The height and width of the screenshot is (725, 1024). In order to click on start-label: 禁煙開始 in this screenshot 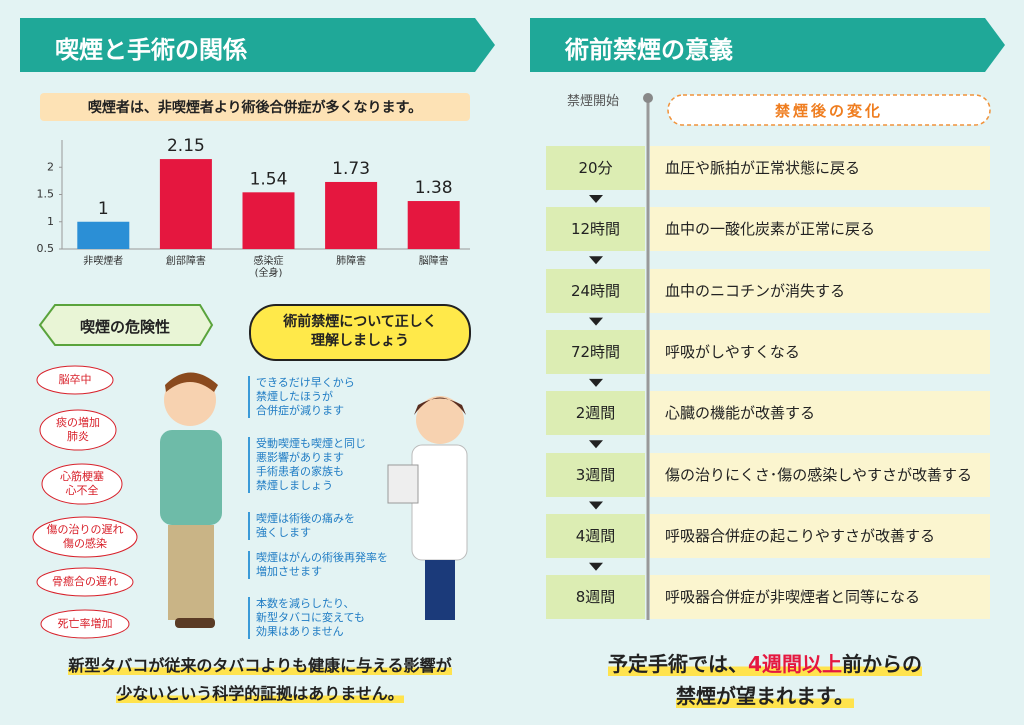, I will do `click(593, 101)`.